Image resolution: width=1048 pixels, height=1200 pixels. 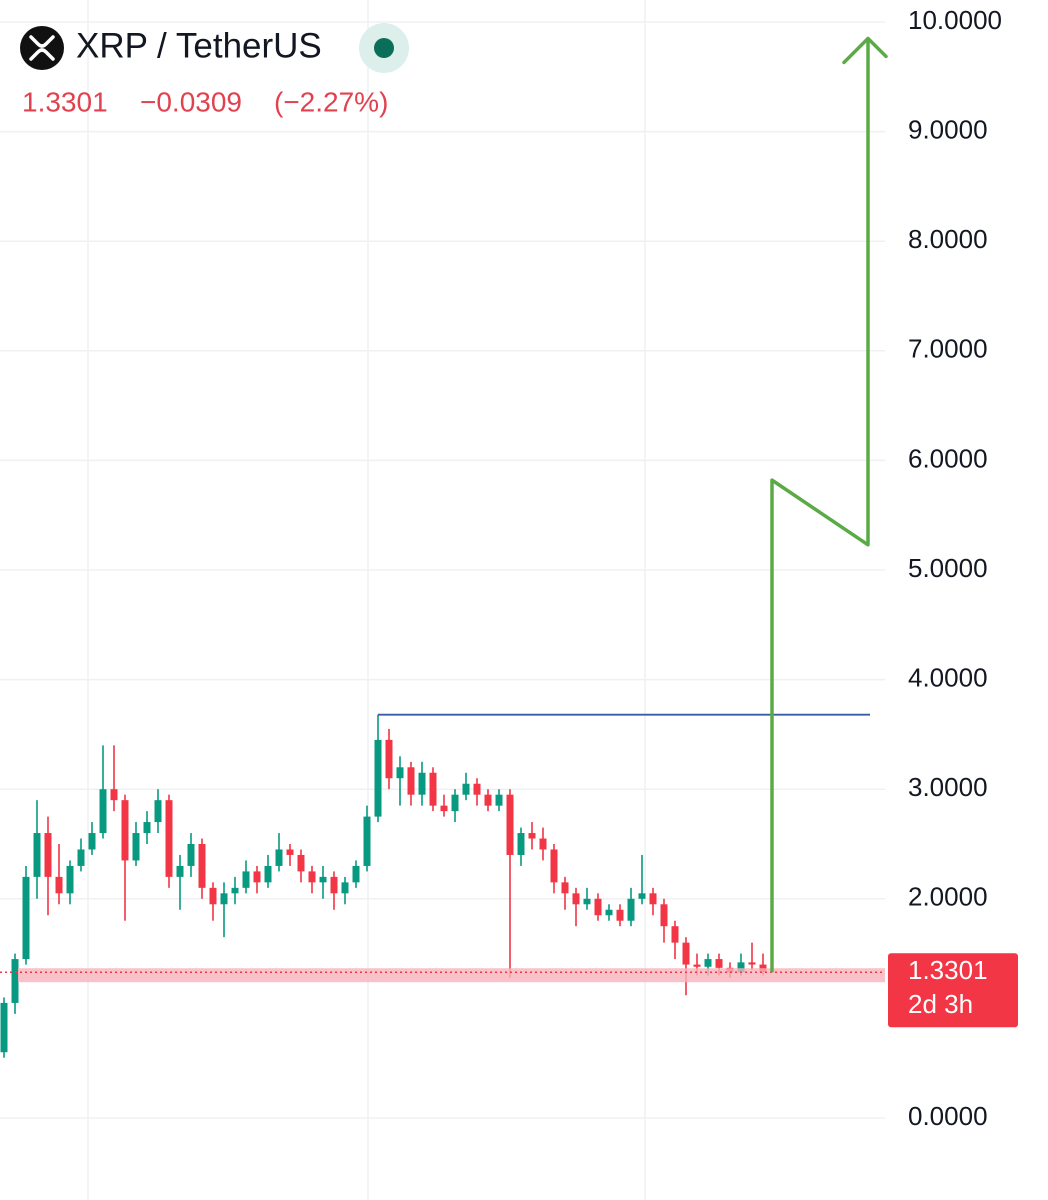 What do you see at coordinates (820, 505) in the screenshot?
I see `projection-arrow` at bounding box center [820, 505].